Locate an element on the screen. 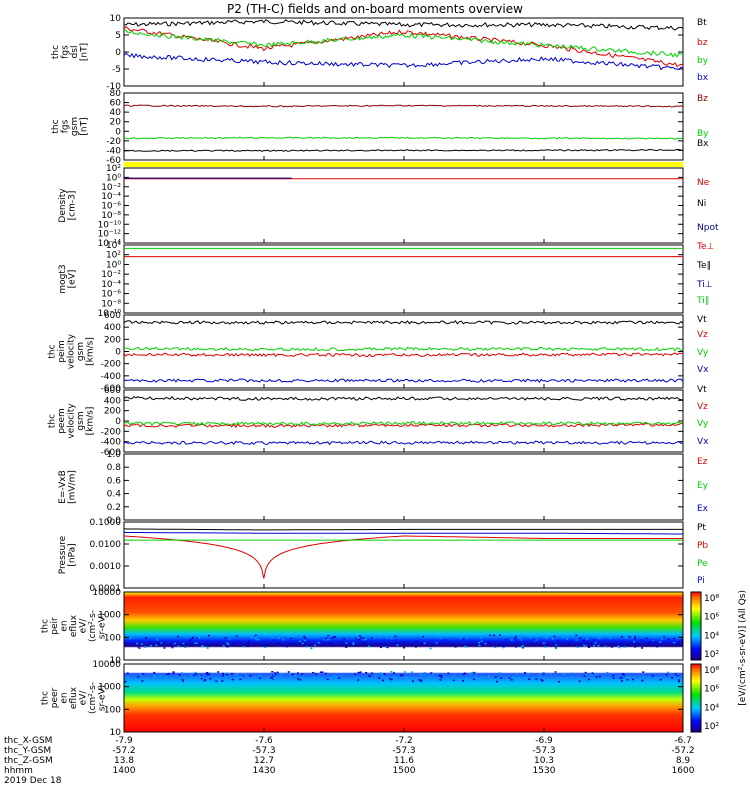 The width and height of the screenshot is (750, 800). y-axis-label-line: peim is located at coordinates (62, 351).